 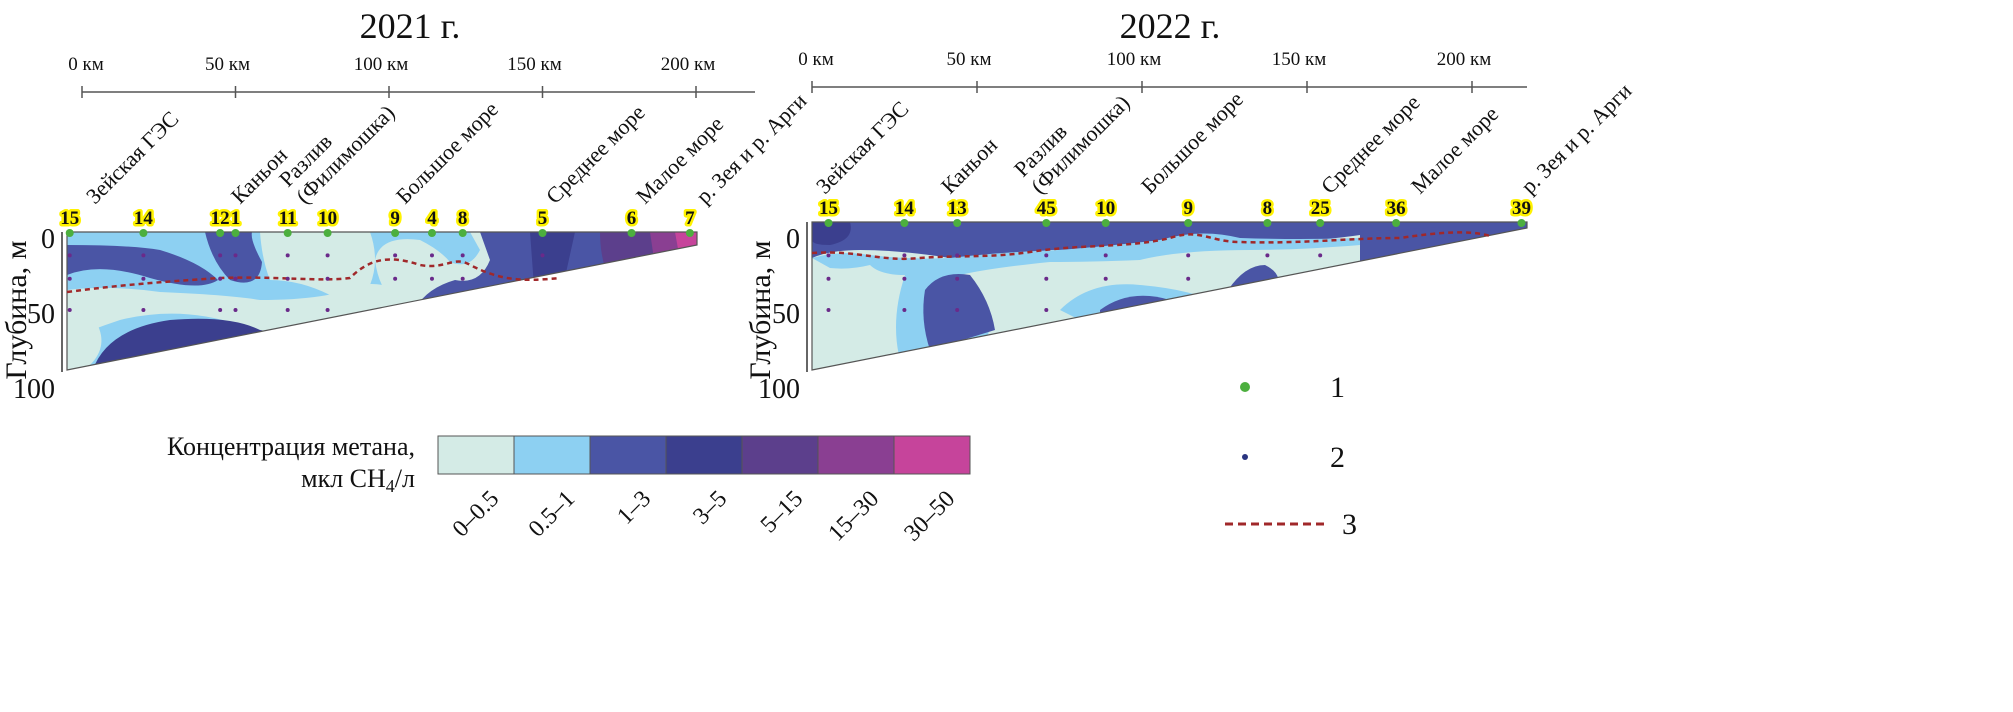 What do you see at coordinates (476, 514) in the screenshot?
I see `legend-bin-label: 0–0.5` at bounding box center [476, 514].